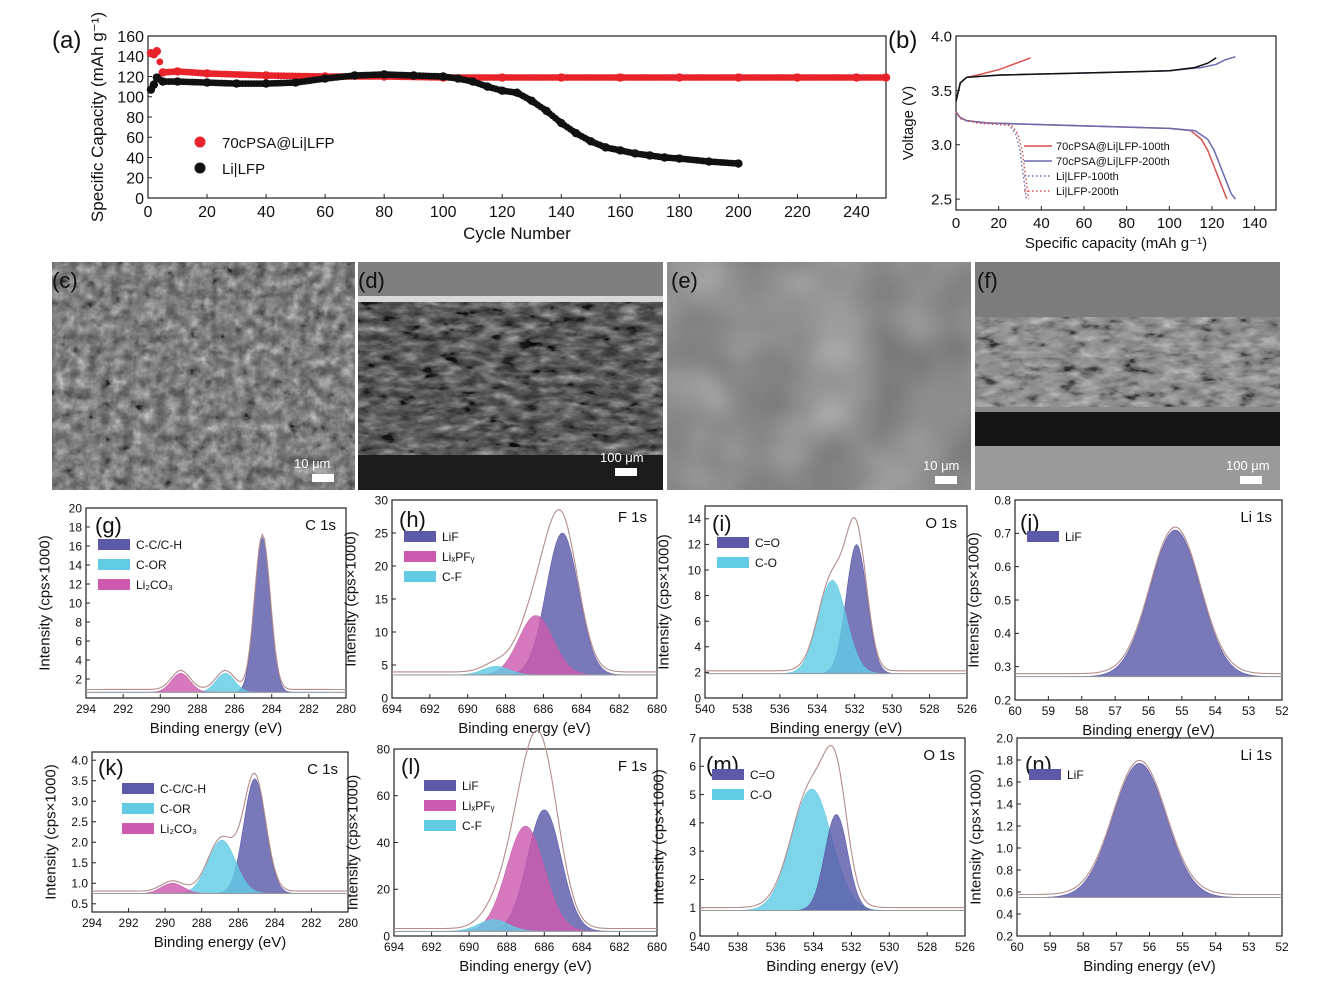 The image size is (1320, 982). I want to click on x-tick-label-m: 538, so click(738, 947).